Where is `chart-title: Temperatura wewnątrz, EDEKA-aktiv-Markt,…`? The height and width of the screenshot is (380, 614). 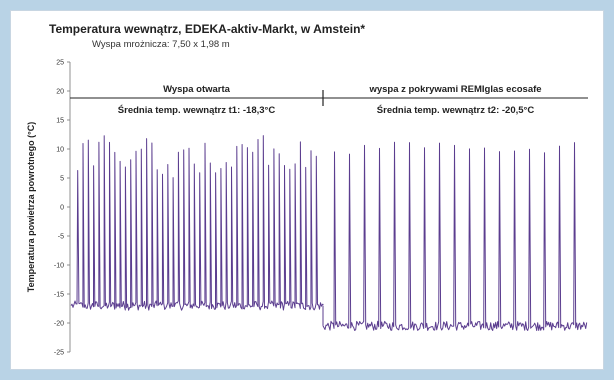
chart-title: Temperatura wewnątrz, EDEKA-aktiv-Markt,… is located at coordinates (207, 29).